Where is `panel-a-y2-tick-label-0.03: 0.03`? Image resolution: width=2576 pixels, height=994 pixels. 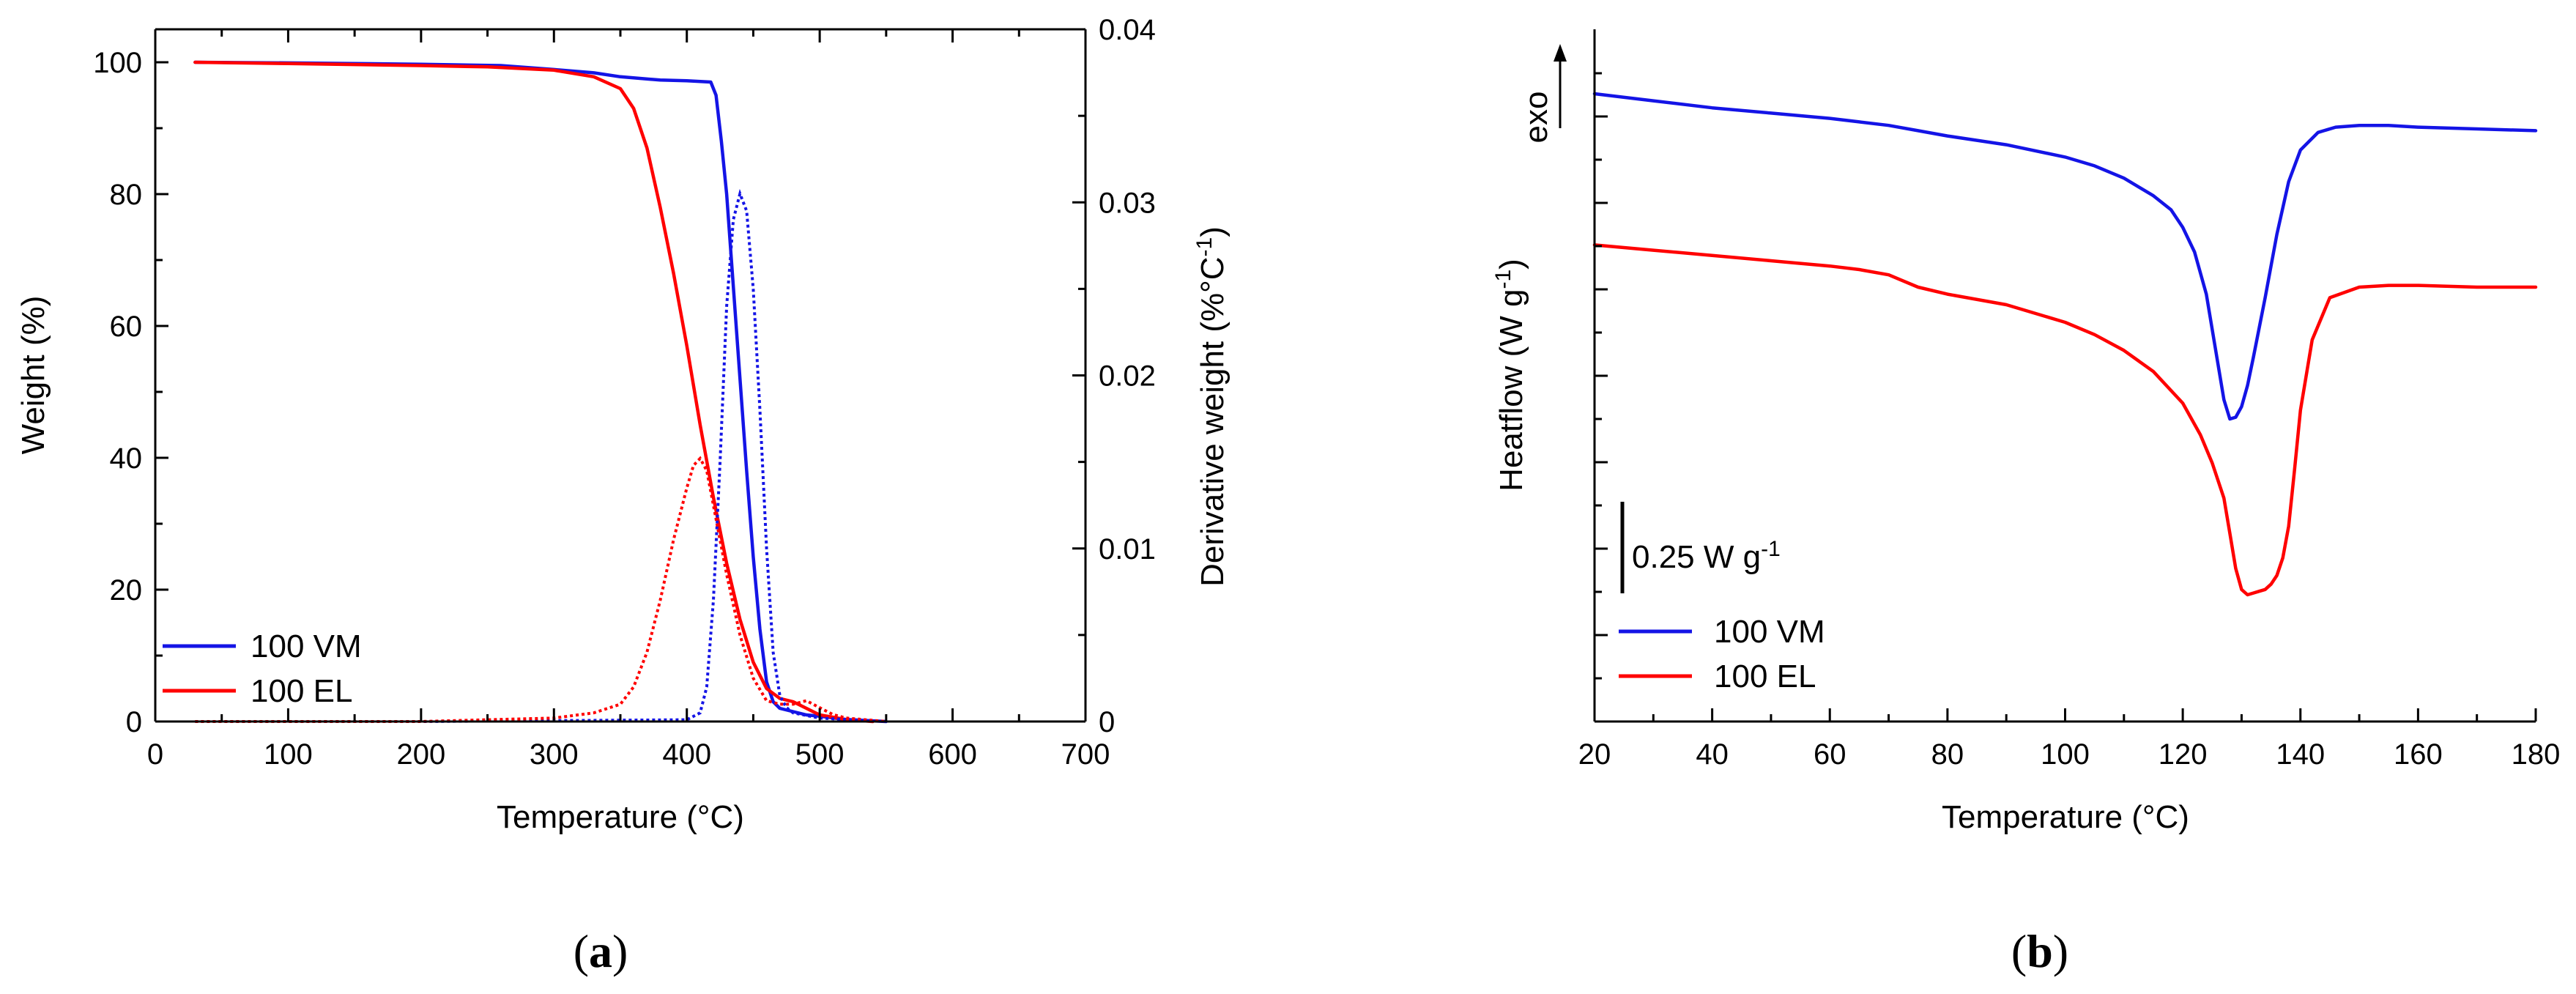
panel-a-y2-tick-label-0.03: 0.03 is located at coordinates (1127, 203).